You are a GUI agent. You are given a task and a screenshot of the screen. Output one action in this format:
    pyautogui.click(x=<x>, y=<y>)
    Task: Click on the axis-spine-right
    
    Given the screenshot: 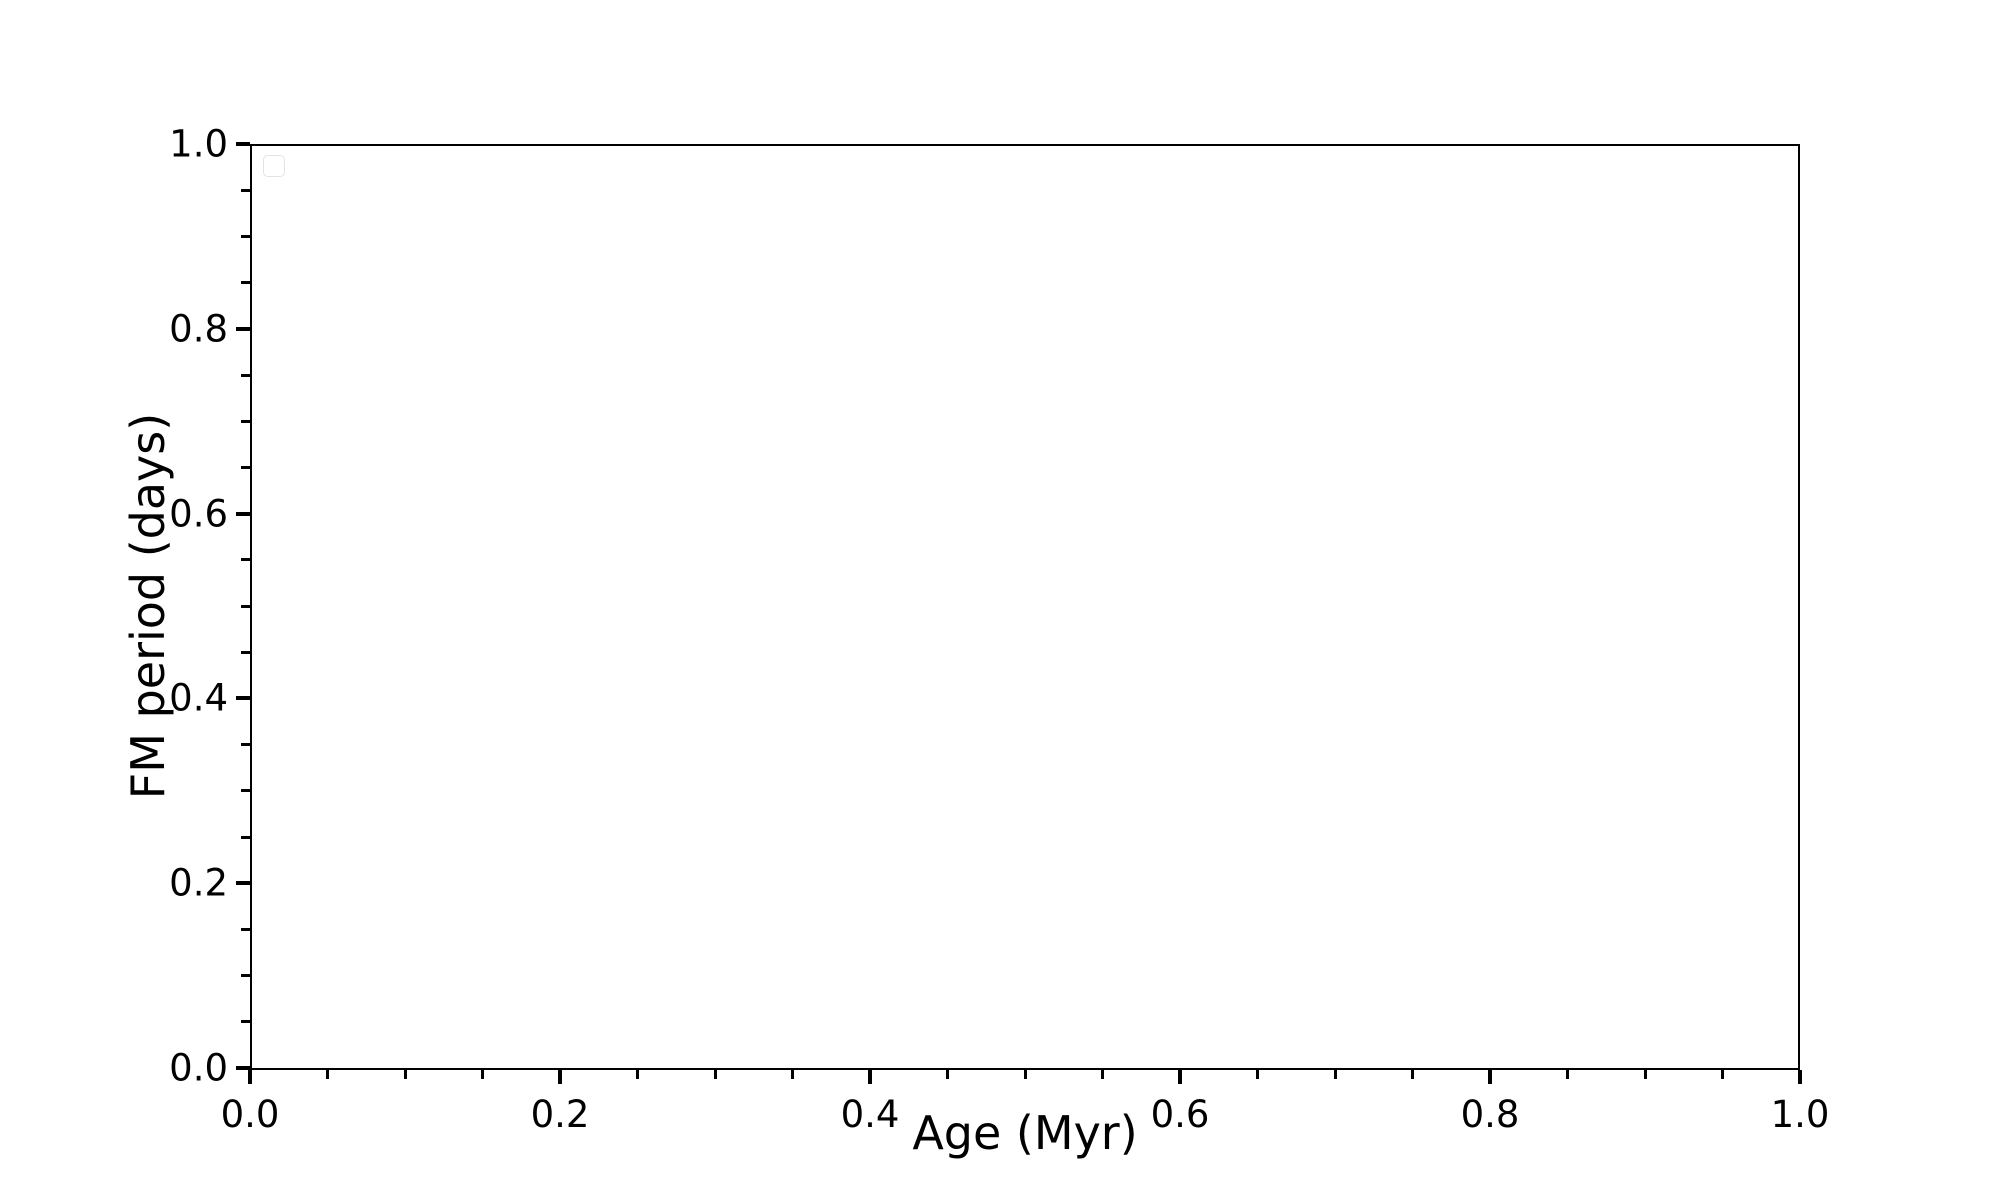 What is the action you would take?
    pyautogui.click(x=1799, y=607)
    